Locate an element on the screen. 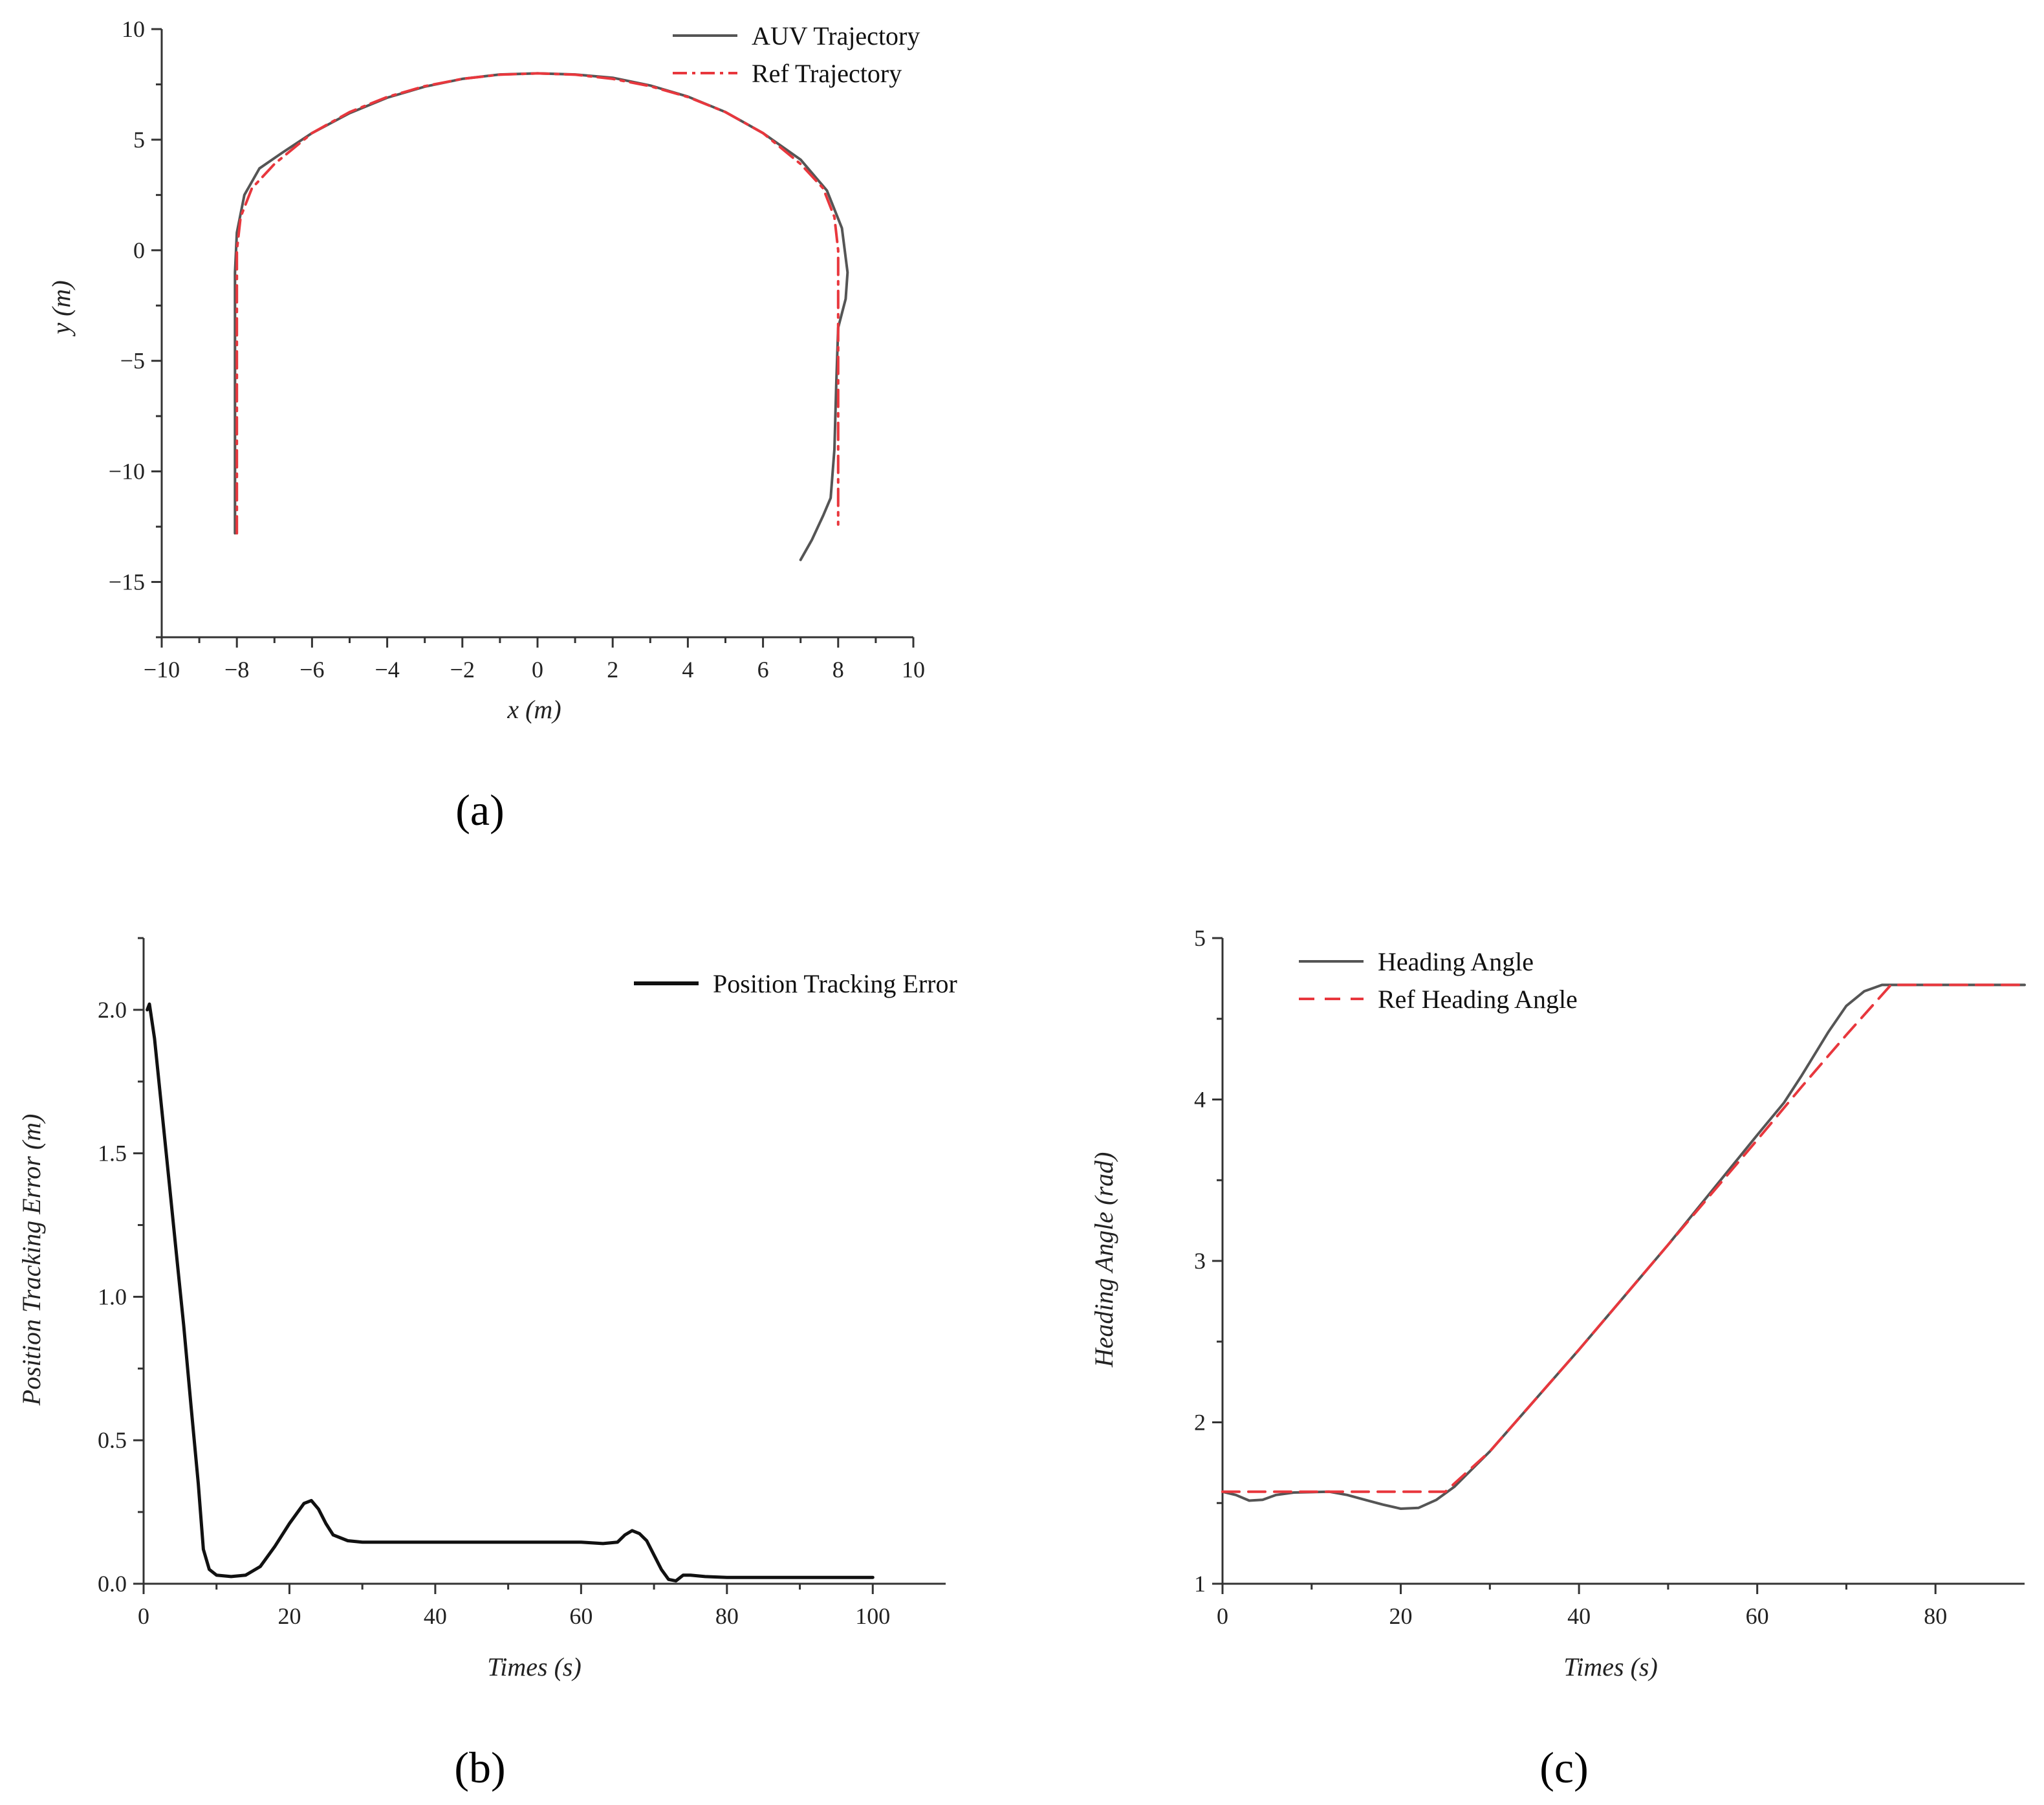 The height and width of the screenshot is (1805, 2044). chart-a-panel-label: (a) is located at coordinates (480, 810).